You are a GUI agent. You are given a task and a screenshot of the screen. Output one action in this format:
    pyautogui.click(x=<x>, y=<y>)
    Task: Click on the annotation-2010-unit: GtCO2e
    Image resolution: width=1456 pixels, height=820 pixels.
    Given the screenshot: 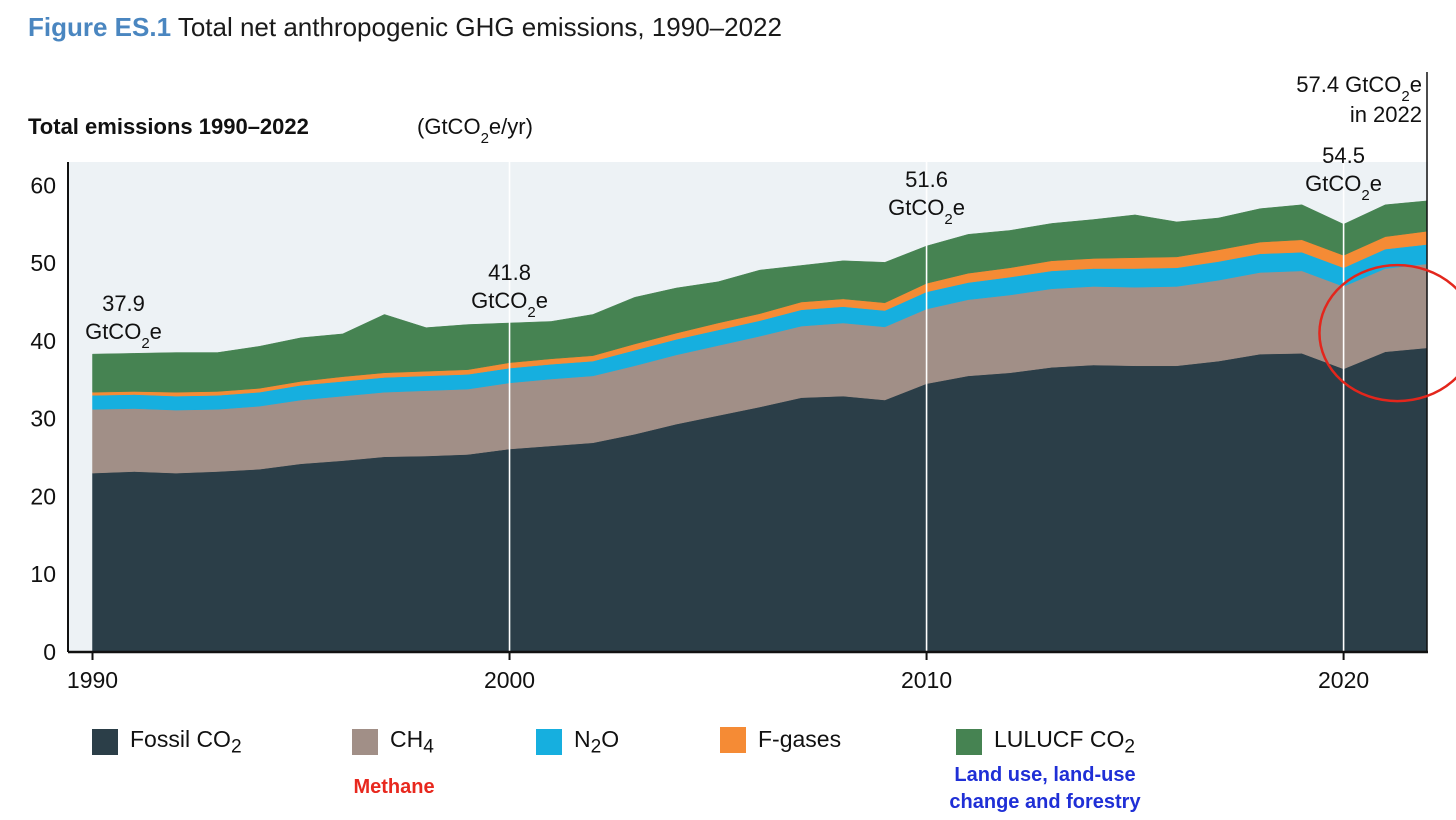 What is the action you would take?
    pyautogui.click(x=926, y=211)
    